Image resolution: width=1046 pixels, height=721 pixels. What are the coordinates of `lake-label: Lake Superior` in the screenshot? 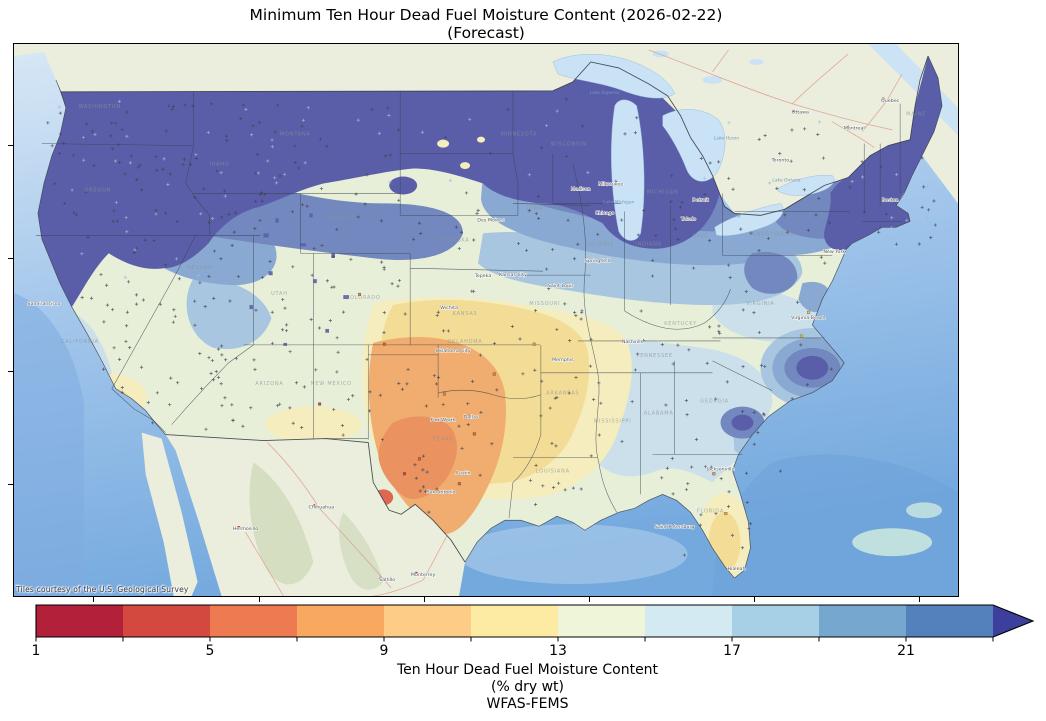 It's located at (605, 93).